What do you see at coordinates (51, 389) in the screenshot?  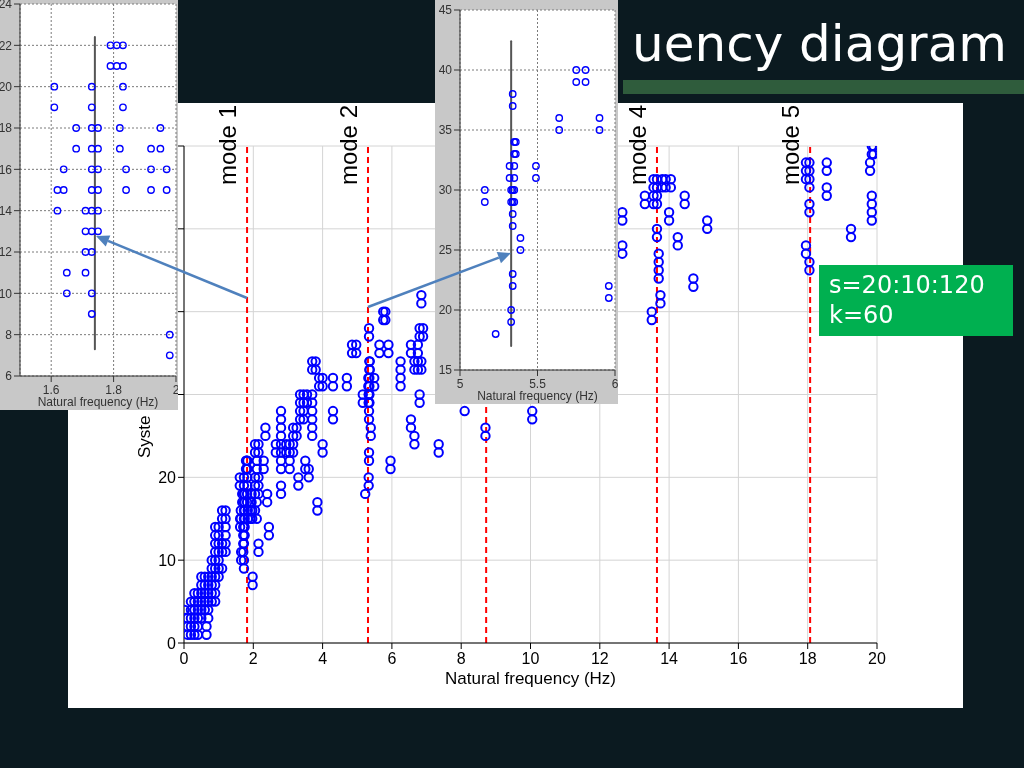 I see `x-tick-label: 1.6` at bounding box center [51, 389].